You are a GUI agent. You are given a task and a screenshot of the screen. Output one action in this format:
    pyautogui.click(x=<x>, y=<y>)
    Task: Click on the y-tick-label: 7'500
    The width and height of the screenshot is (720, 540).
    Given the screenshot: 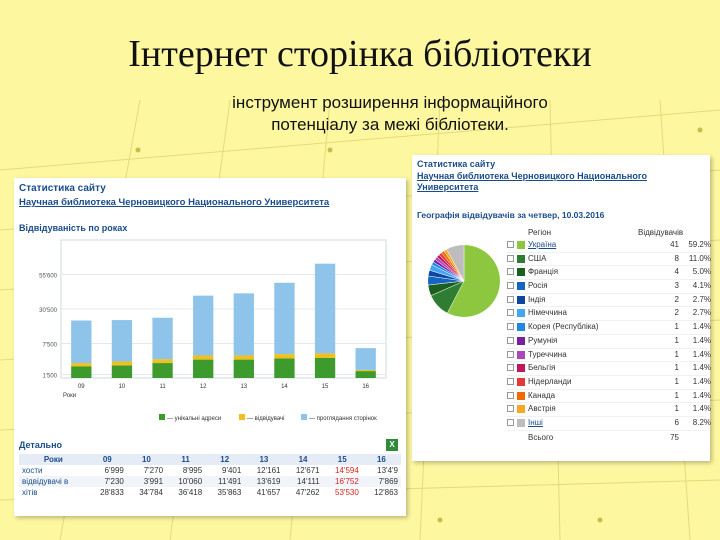 What is the action you would take?
    pyautogui.click(x=50, y=346)
    